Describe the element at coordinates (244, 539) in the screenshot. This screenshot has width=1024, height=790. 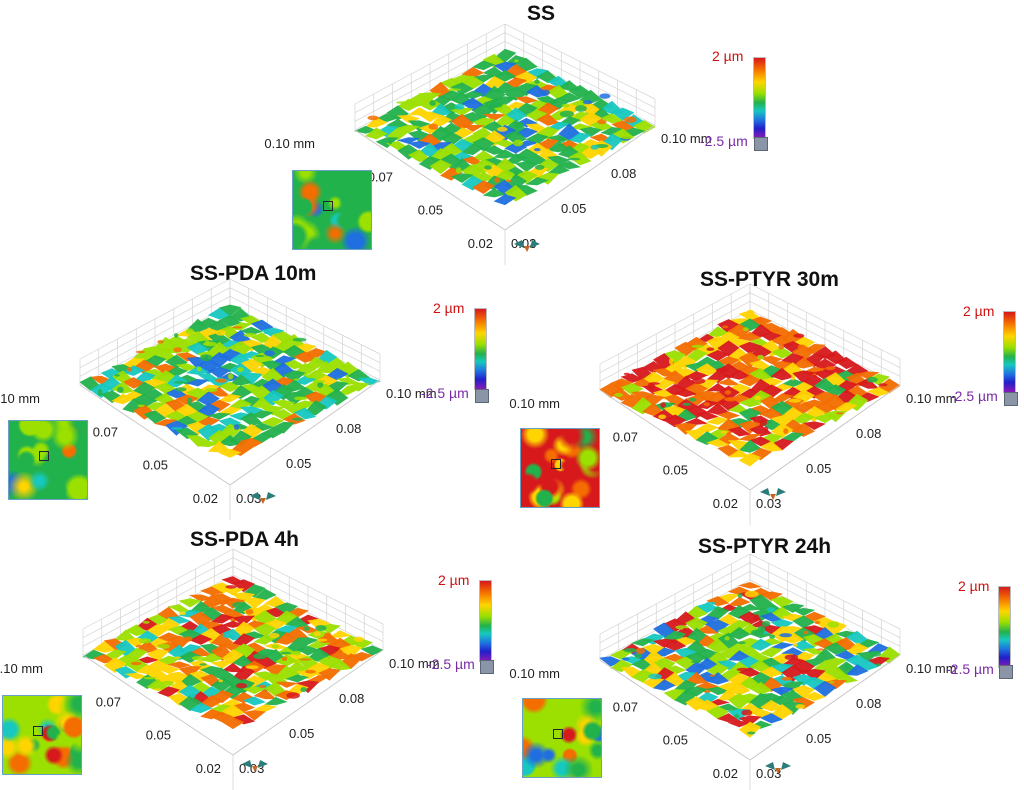
I see `panel-title: SS-PDA 4h` at that location.